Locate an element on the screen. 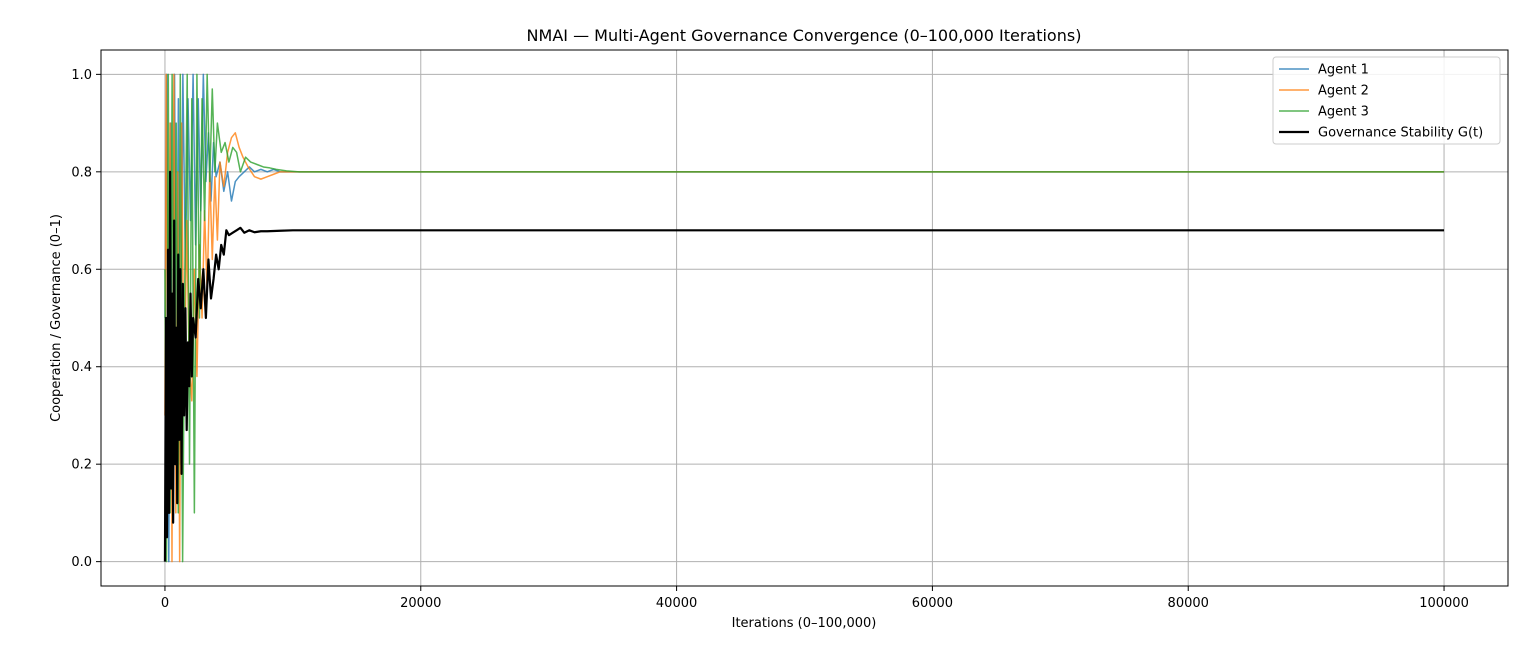  x-tick-label: 60000 is located at coordinates (932, 603).